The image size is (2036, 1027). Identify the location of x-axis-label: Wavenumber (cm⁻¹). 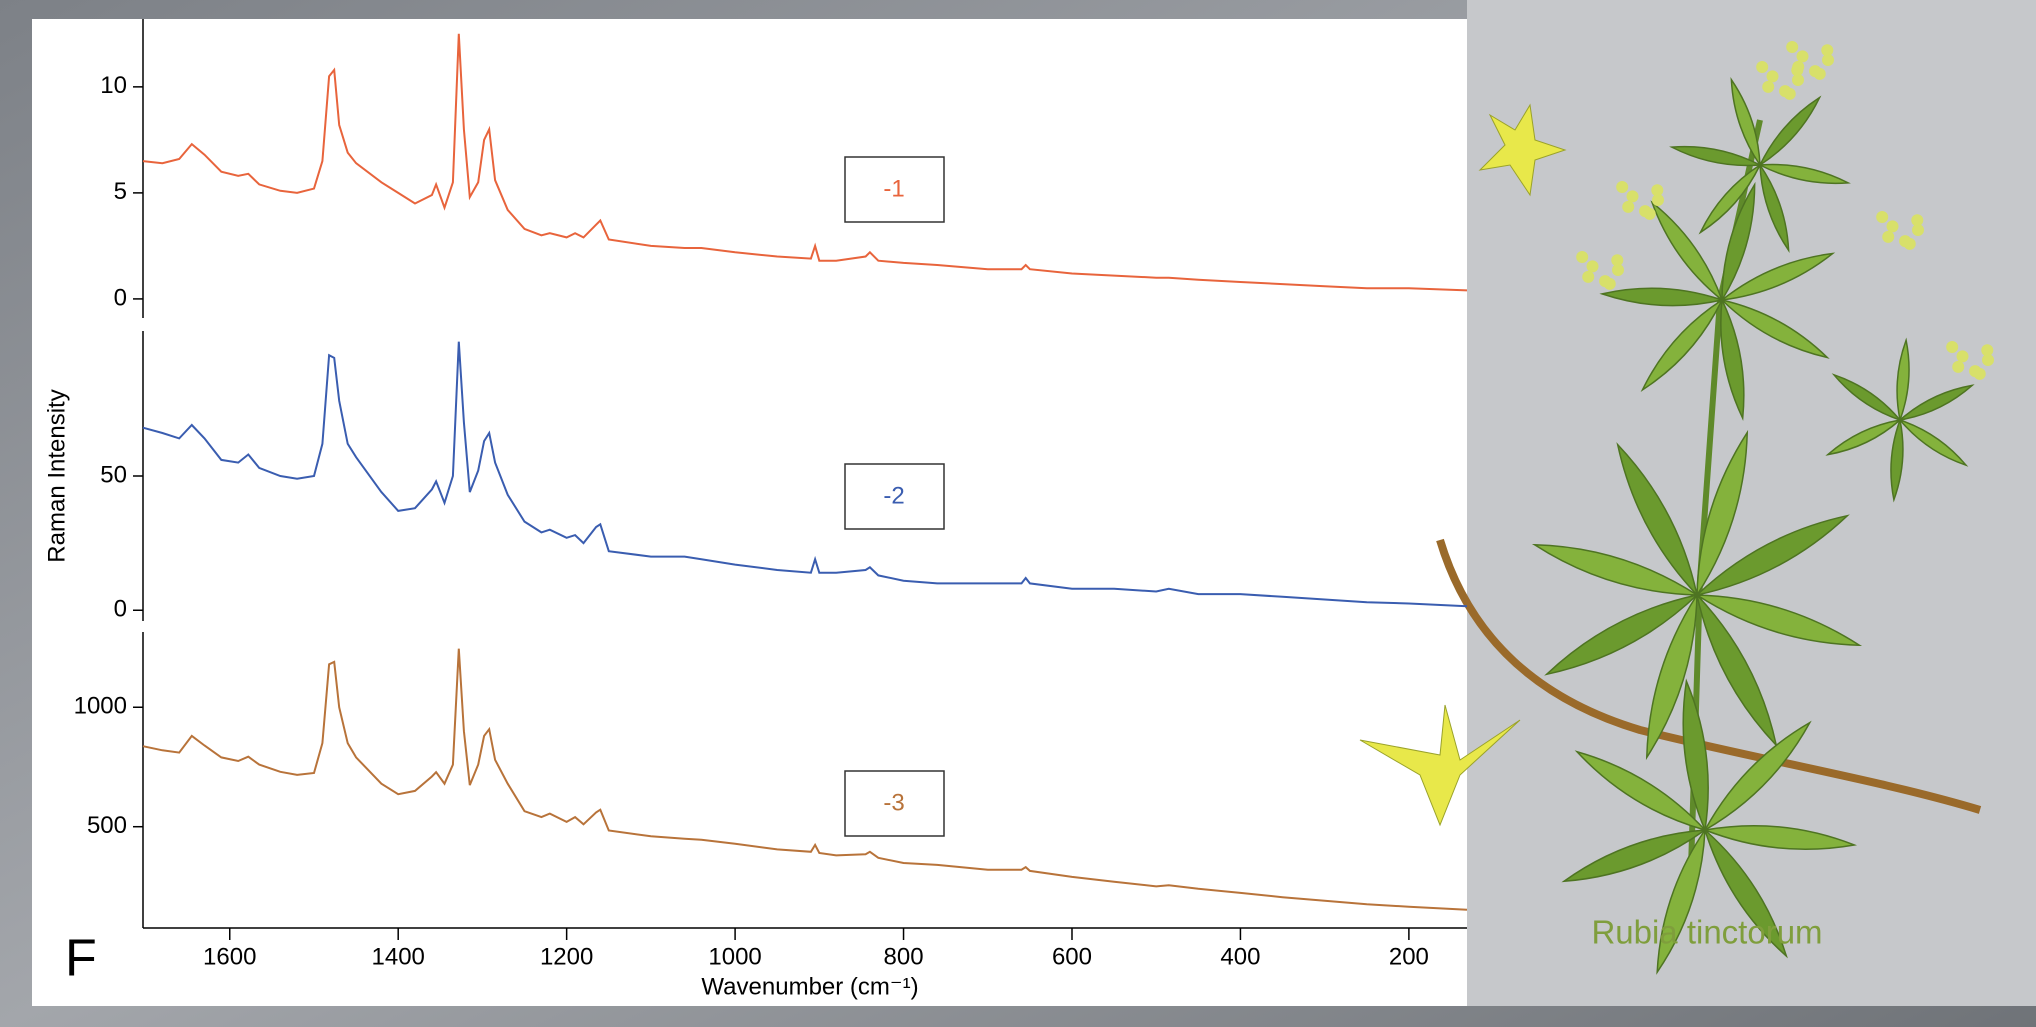
(809, 986).